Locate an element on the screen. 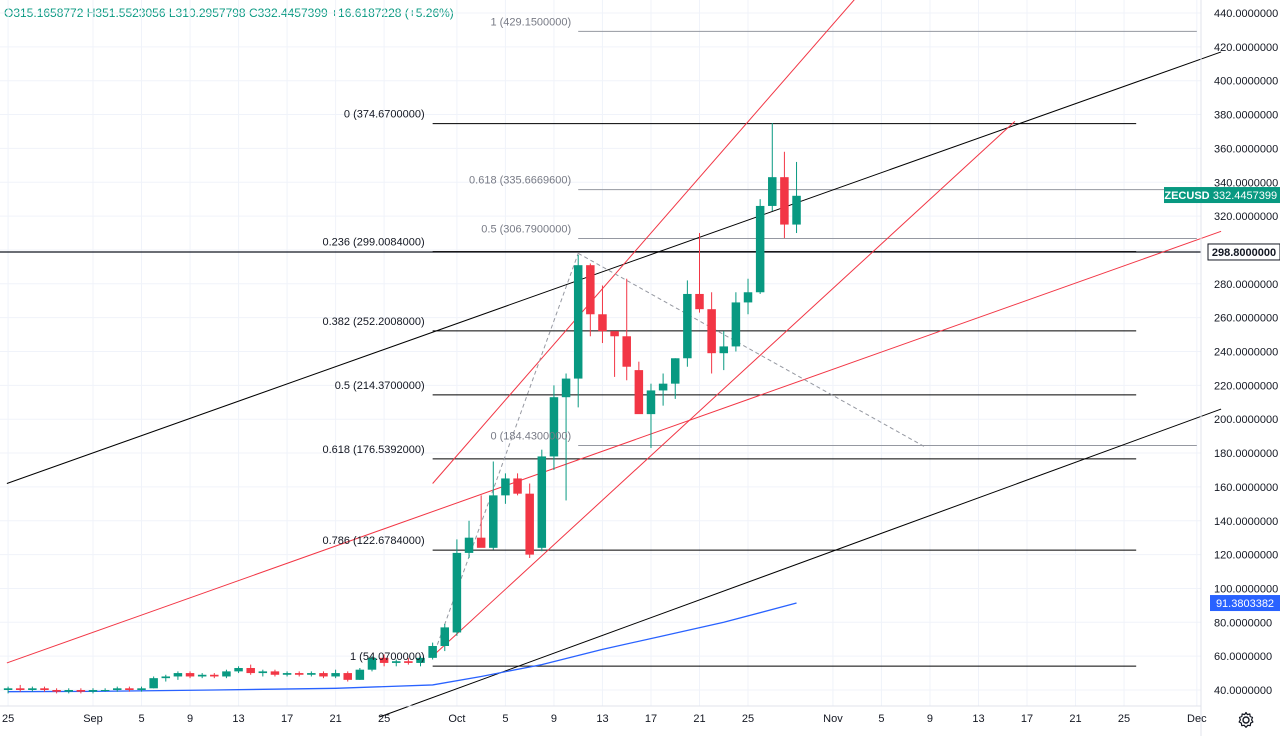  y-tick-label: 320.0000000 is located at coordinates (1246, 217).